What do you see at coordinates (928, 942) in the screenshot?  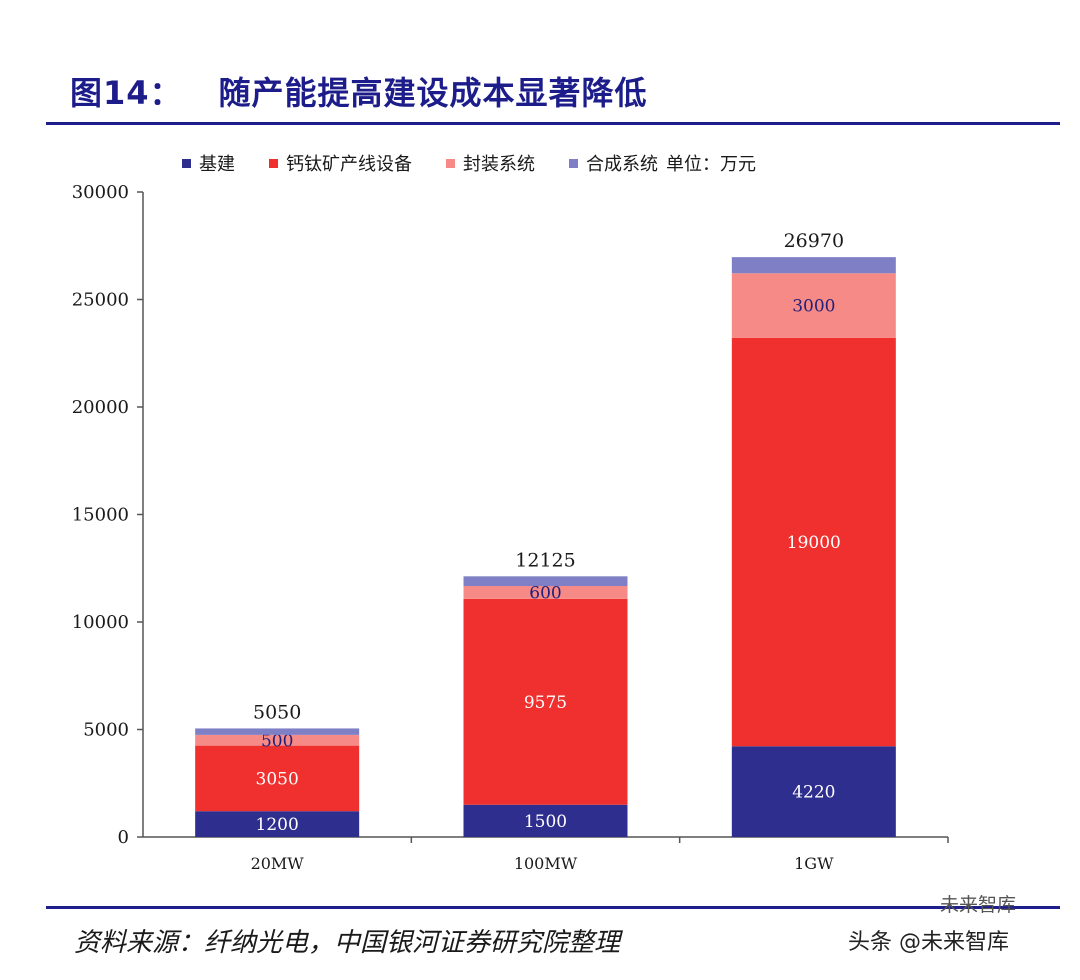 I see `watermark: 头条 @未来智库` at bounding box center [928, 942].